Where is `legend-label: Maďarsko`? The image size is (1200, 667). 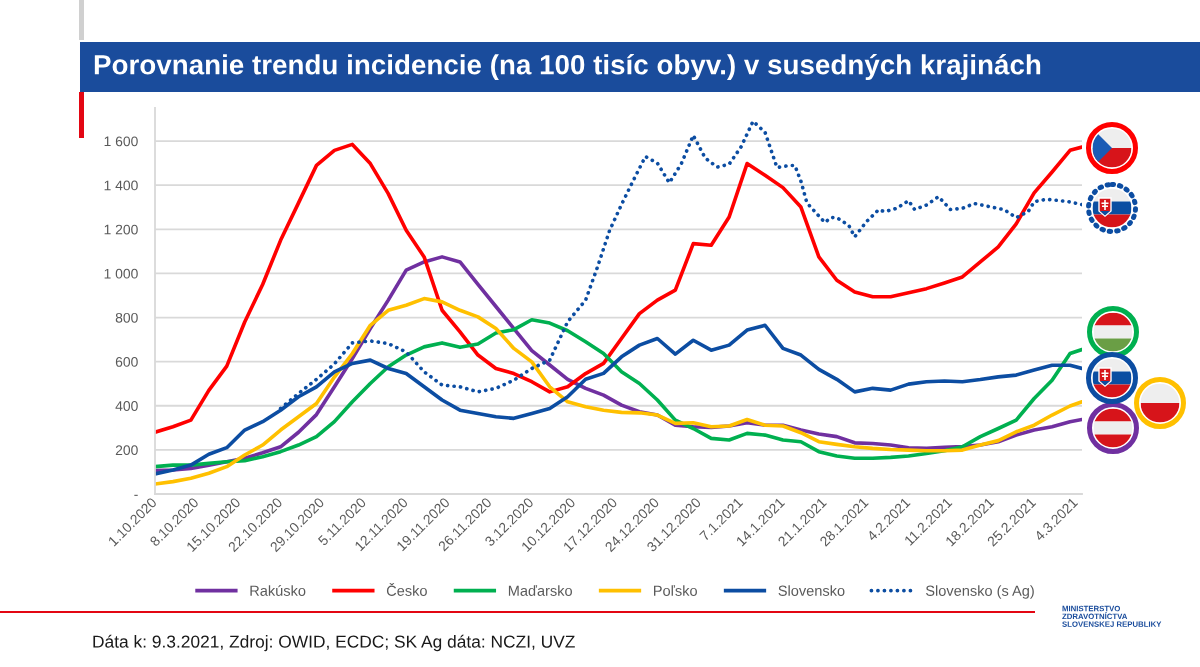
legend-label: Maďarsko is located at coordinates (540, 590).